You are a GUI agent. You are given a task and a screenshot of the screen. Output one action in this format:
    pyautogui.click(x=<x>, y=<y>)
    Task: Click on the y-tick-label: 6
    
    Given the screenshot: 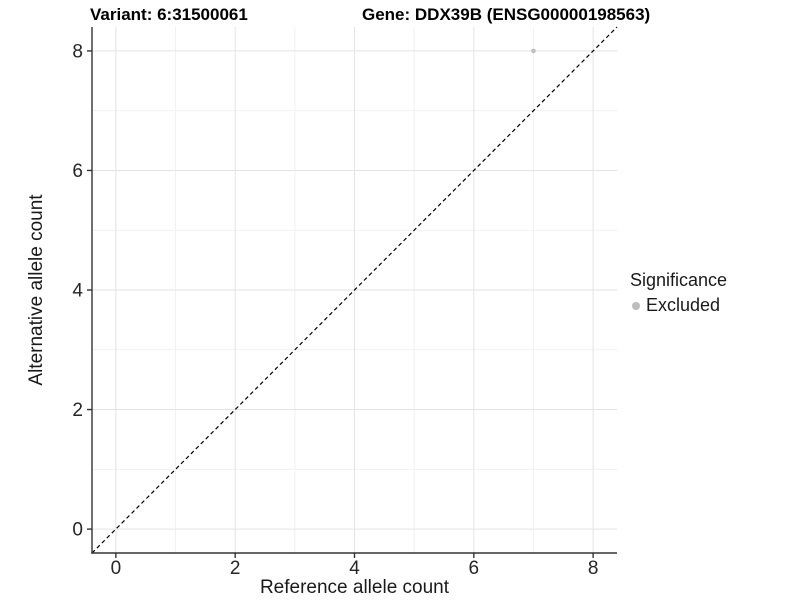 What is the action you would take?
    pyautogui.click(x=77, y=171)
    